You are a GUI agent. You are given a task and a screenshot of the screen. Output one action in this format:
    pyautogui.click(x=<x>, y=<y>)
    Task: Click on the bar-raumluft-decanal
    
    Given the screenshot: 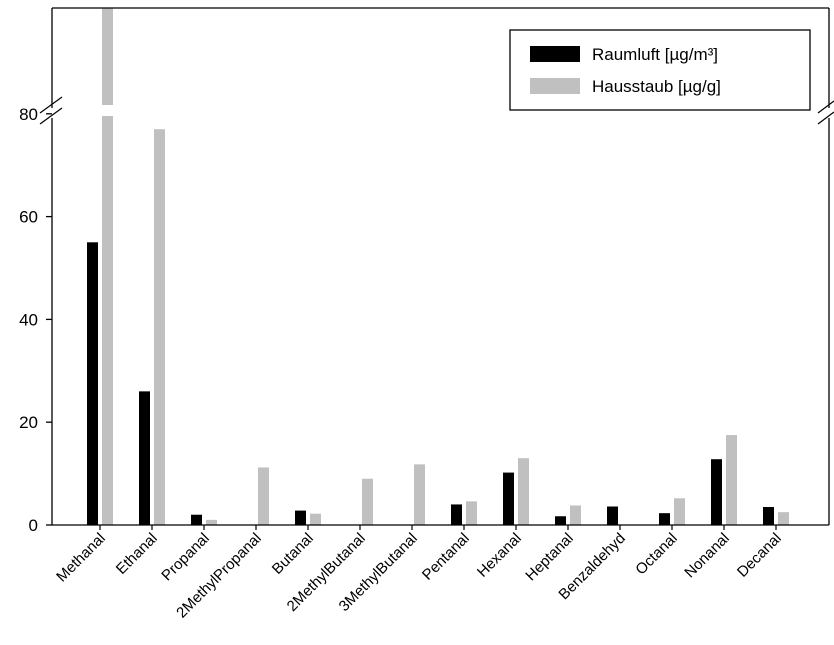 What is the action you would take?
    pyautogui.click(x=768, y=516)
    